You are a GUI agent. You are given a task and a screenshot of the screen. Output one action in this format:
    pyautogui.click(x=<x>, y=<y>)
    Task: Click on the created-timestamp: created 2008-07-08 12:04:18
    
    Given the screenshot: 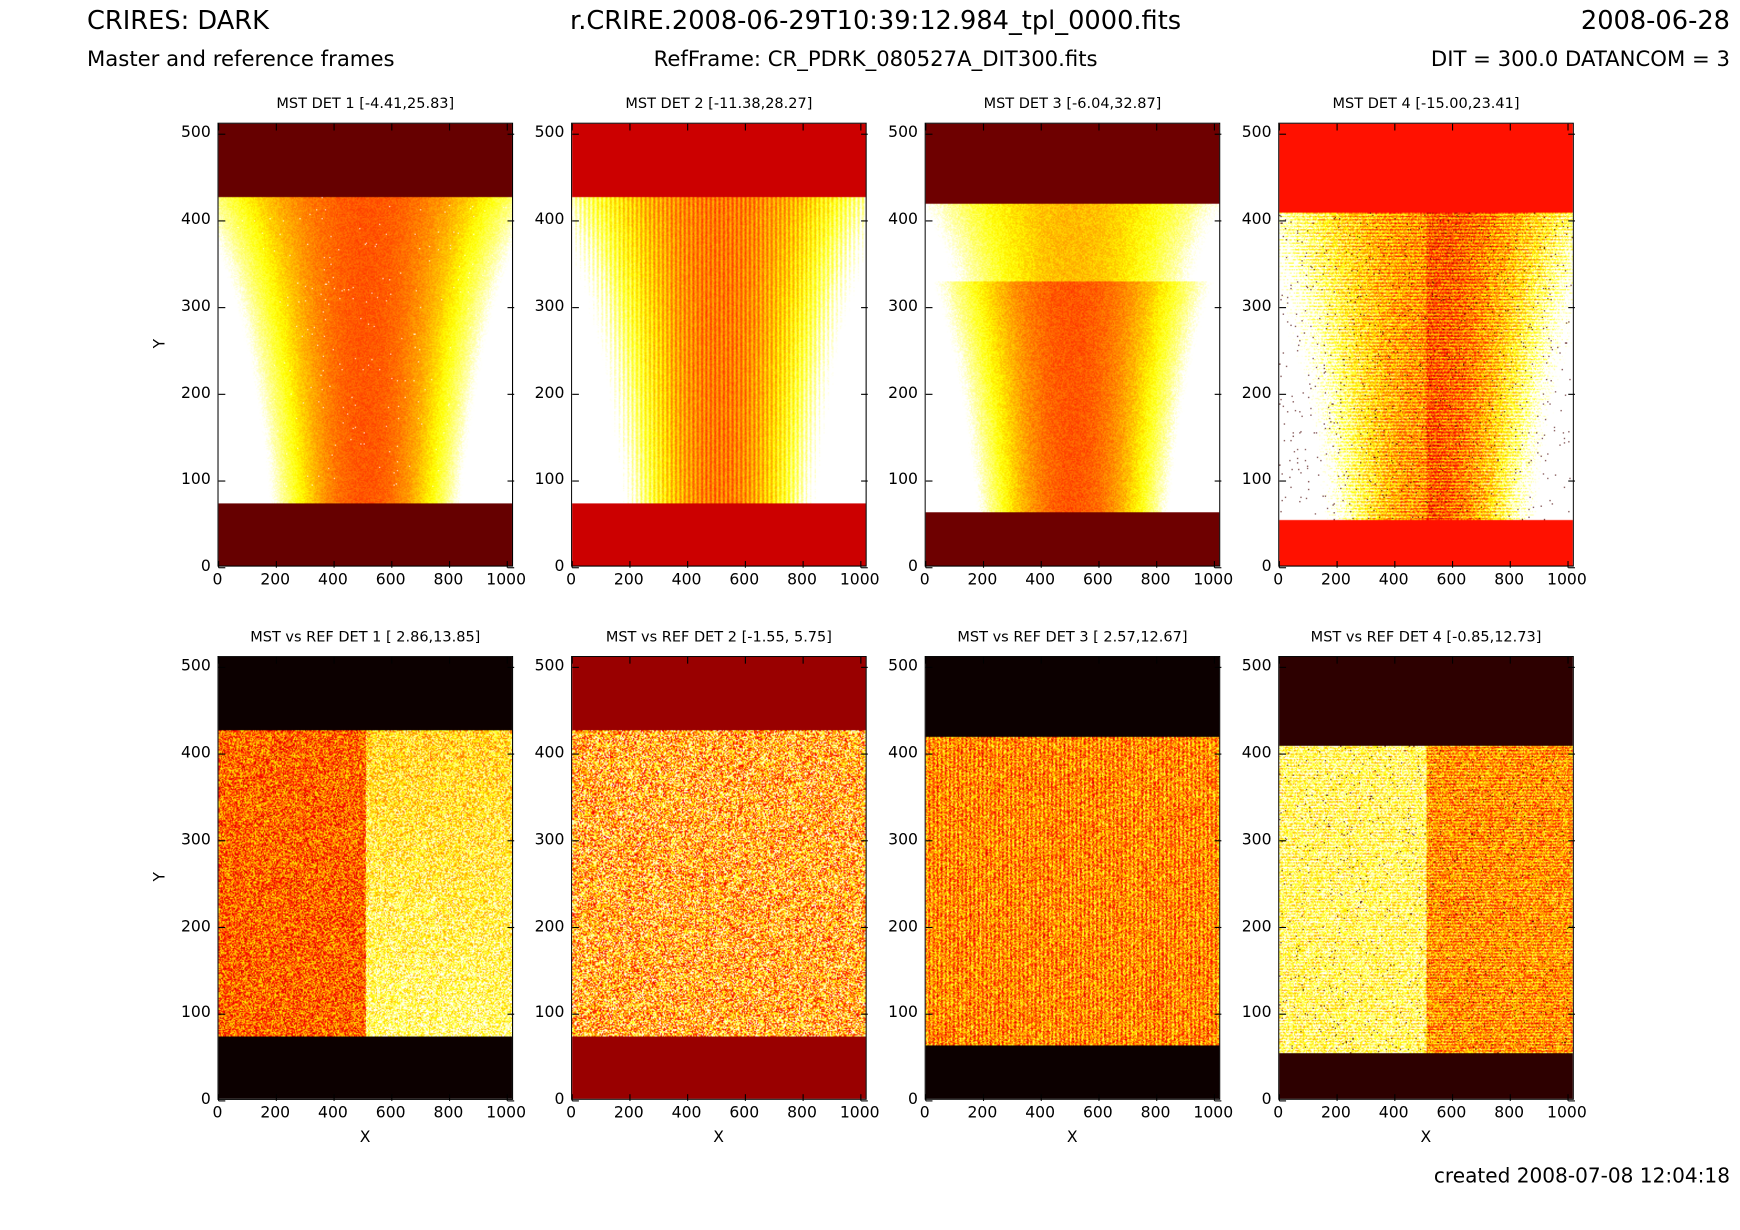 What is the action you would take?
    pyautogui.click(x=1581, y=1176)
    